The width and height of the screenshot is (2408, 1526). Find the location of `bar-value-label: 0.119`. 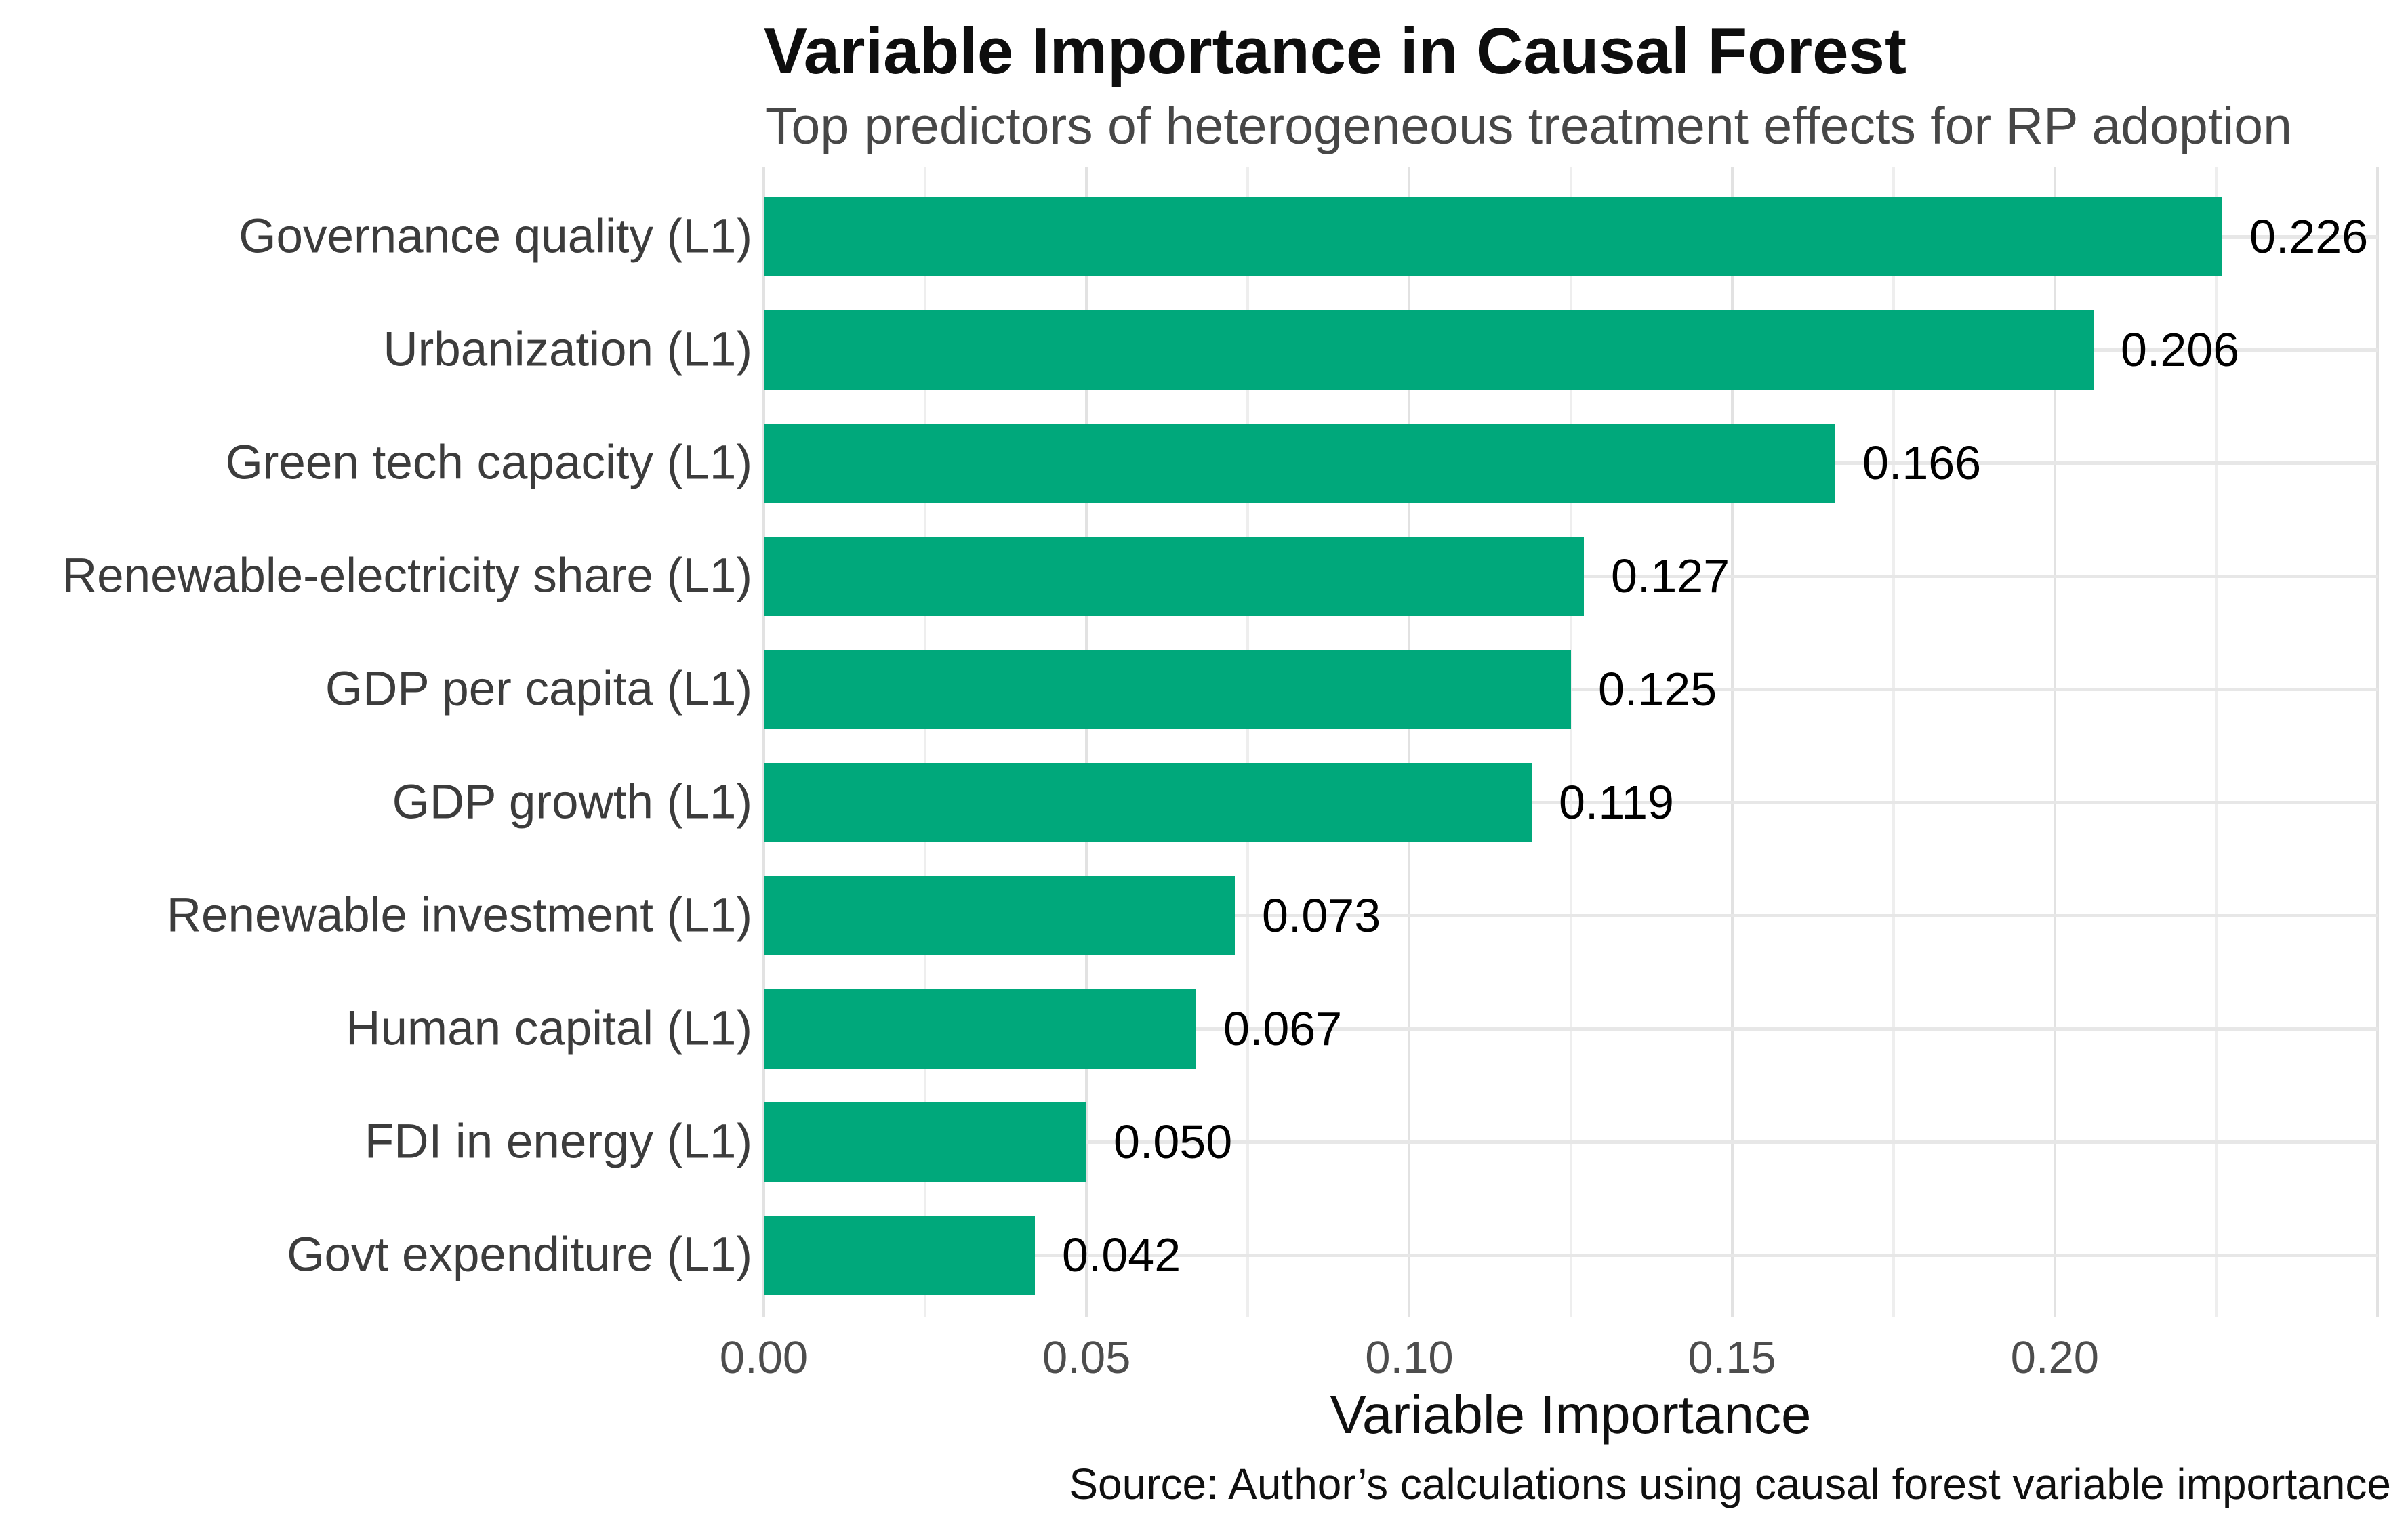

bar-value-label: 0.119 is located at coordinates (1616, 802).